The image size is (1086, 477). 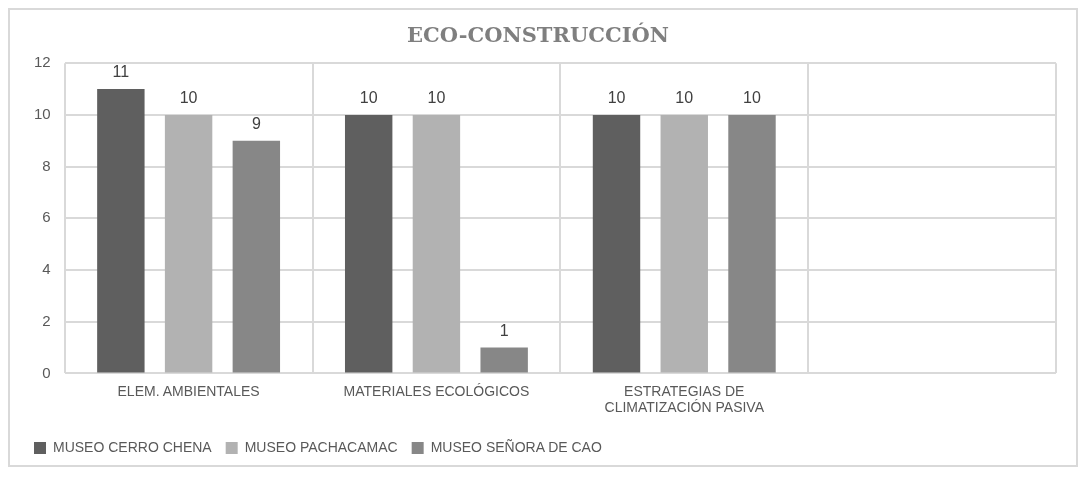 What do you see at coordinates (684, 399) in the screenshot?
I see `x-tick-label: ESTRATEGIAS DE CLIMATIZACIÓN PASIVA` at bounding box center [684, 399].